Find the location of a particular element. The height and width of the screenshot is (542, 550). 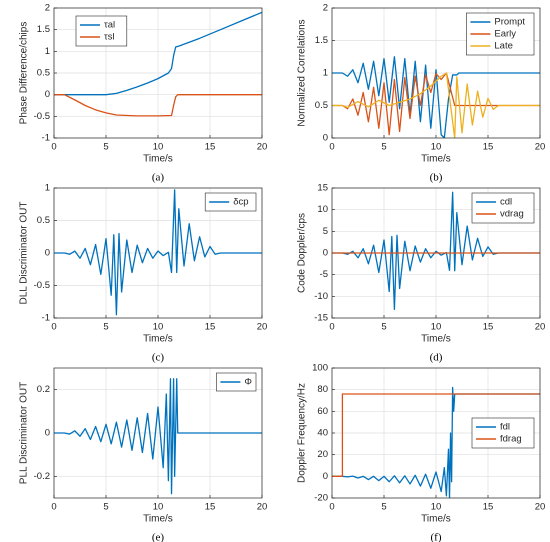

panel-label: (b) is located at coordinates (436, 178).